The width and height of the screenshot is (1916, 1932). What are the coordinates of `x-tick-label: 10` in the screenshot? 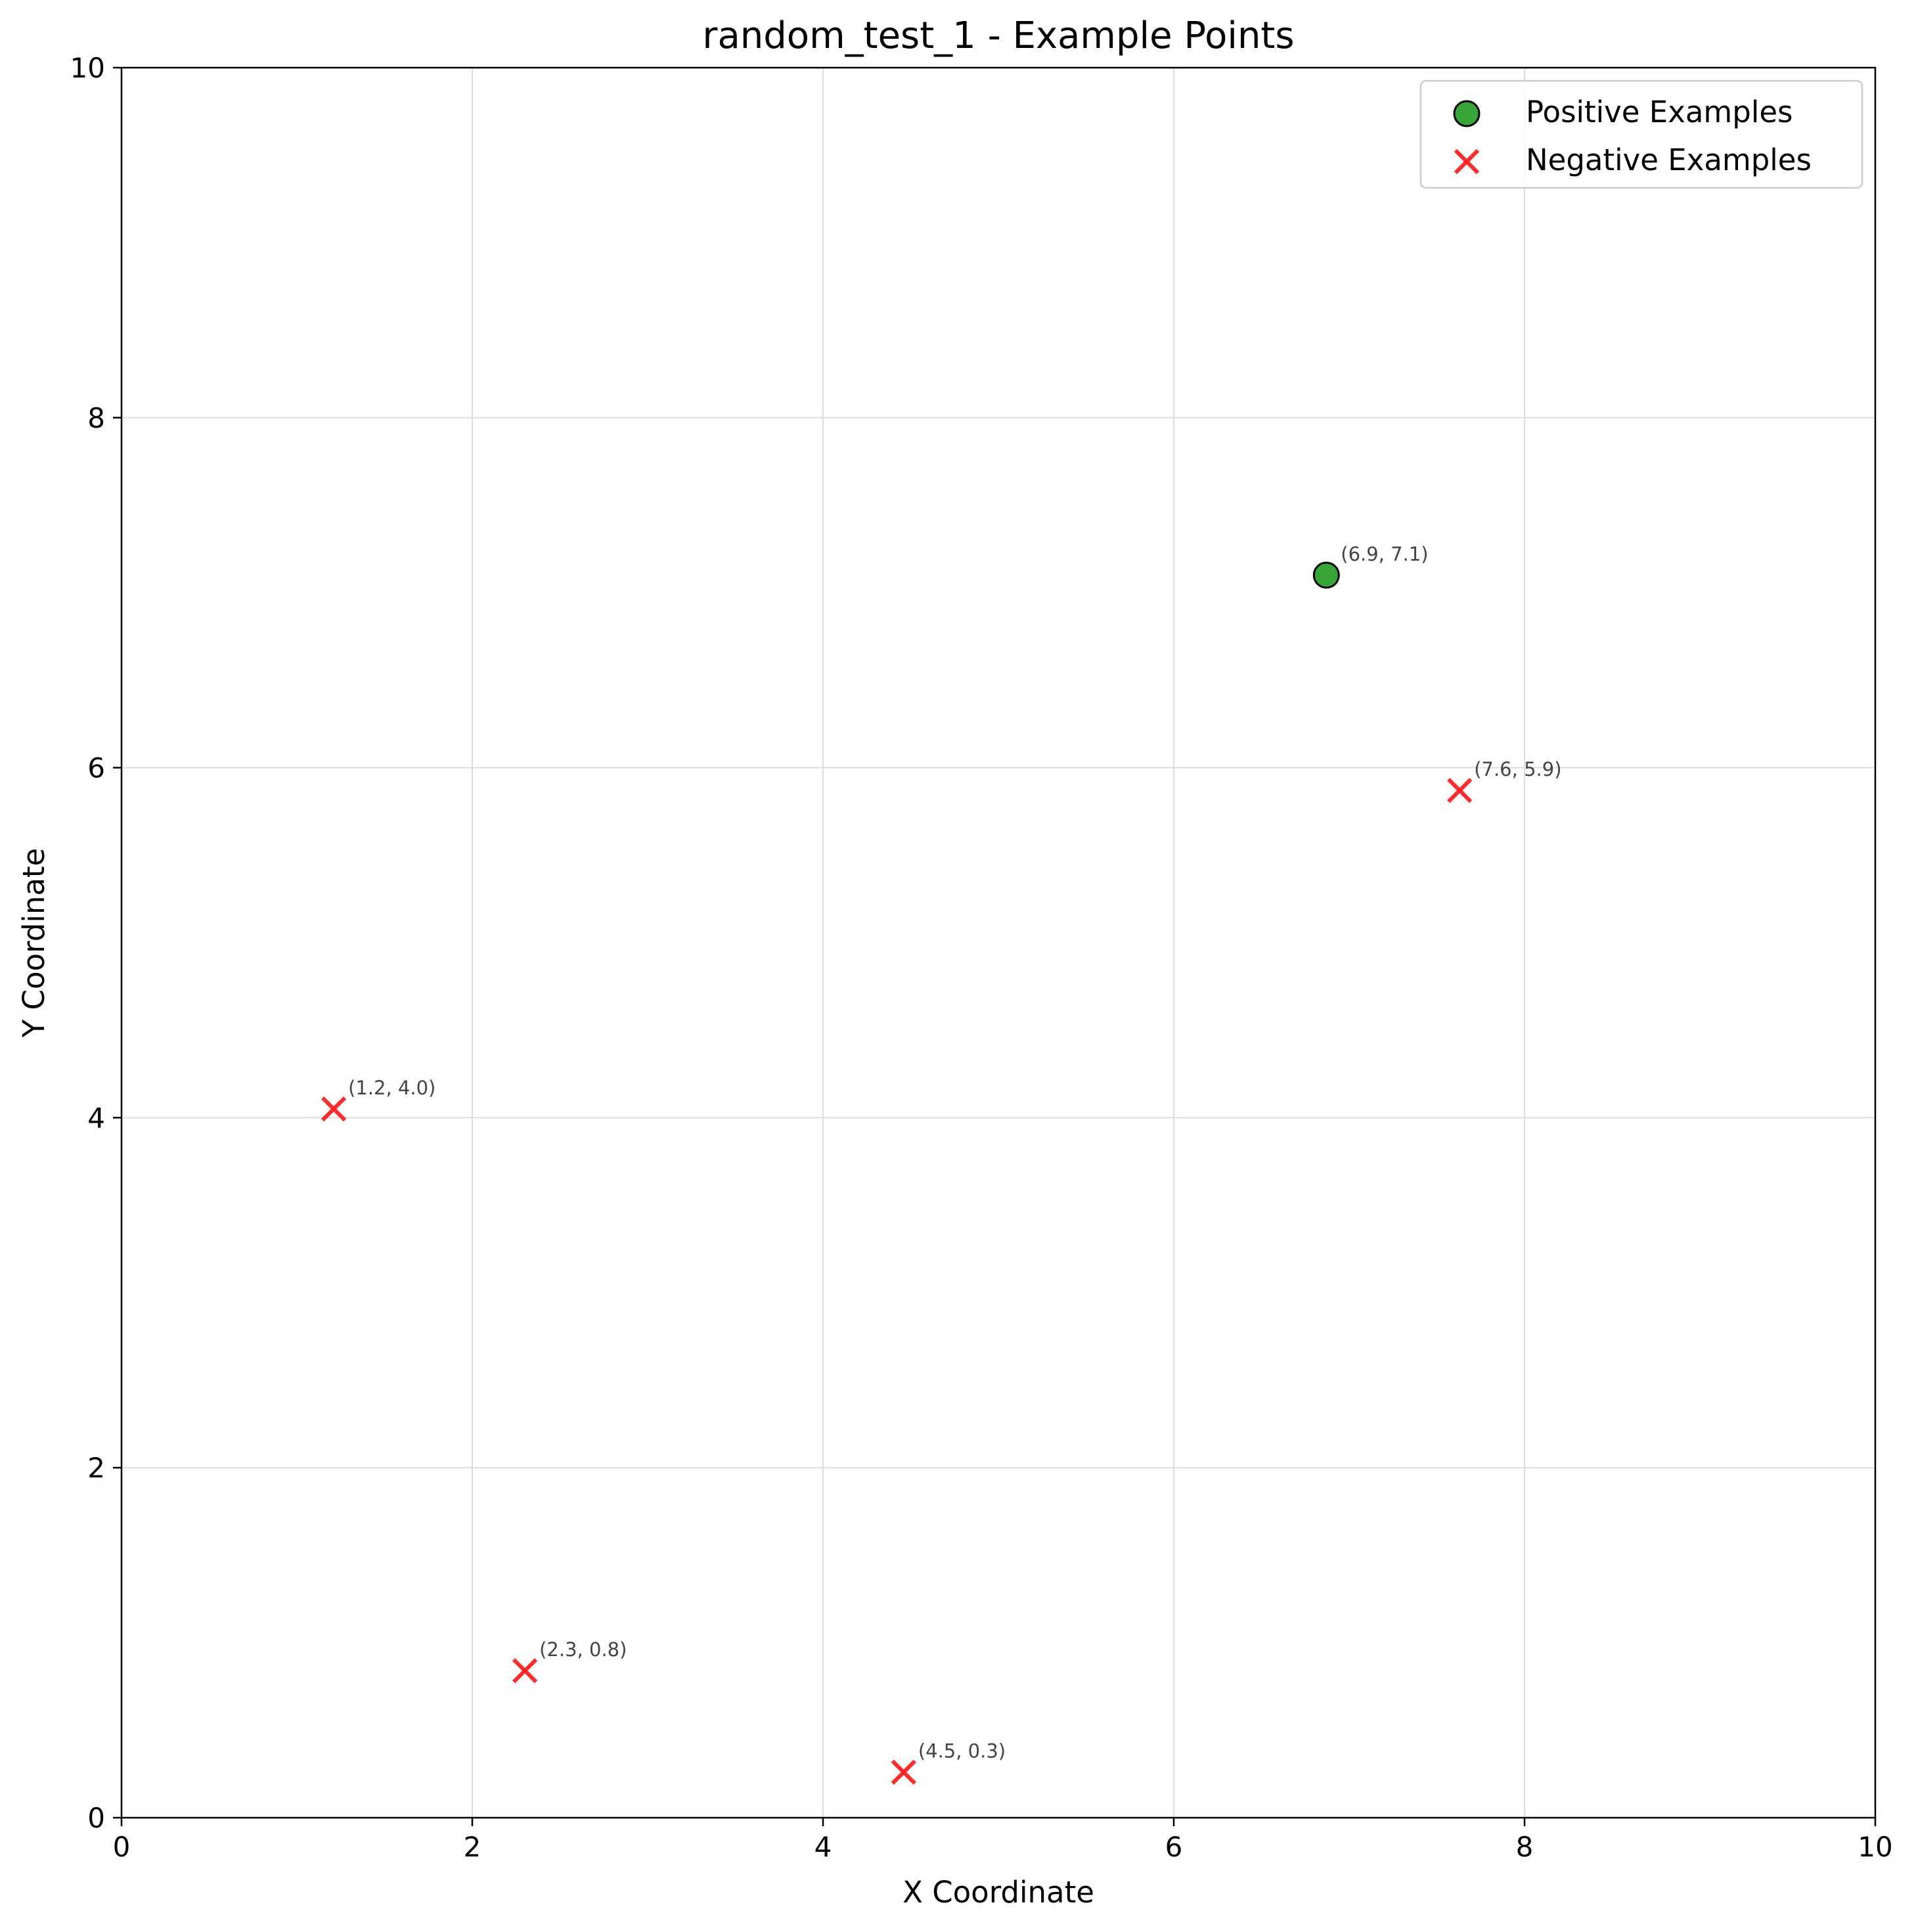 It's located at (1875, 1847).